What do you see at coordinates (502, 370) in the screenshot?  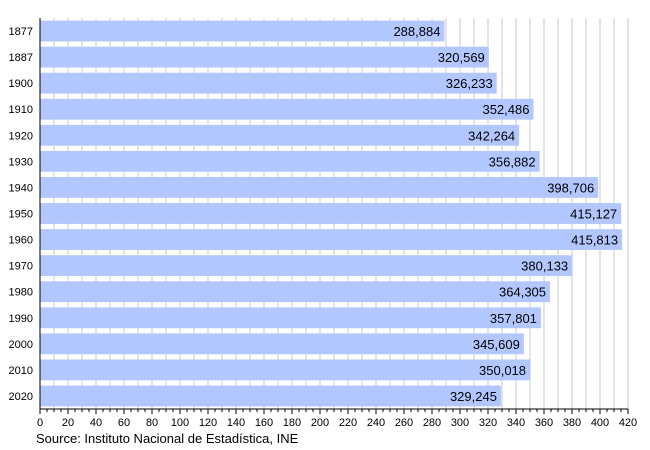 I see `value-label-2010: 350,018` at bounding box center [502, 370].